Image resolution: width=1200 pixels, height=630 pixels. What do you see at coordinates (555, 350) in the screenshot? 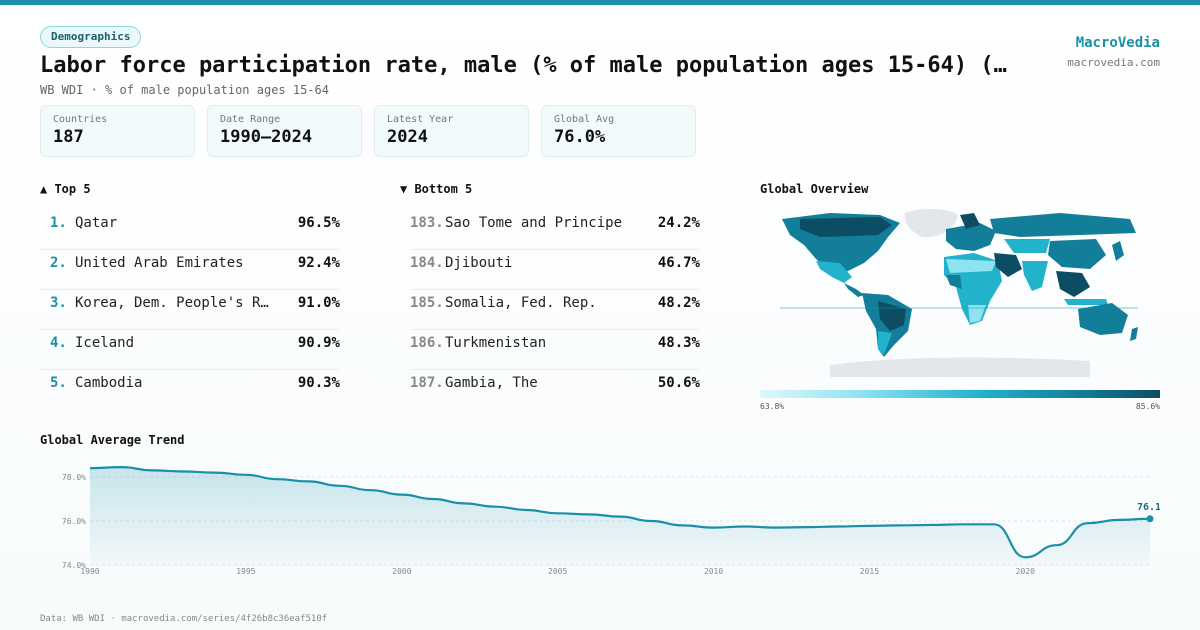
I see `list-item: 186. Turkmenistan 48.3%` at bounding box center [555, 350].